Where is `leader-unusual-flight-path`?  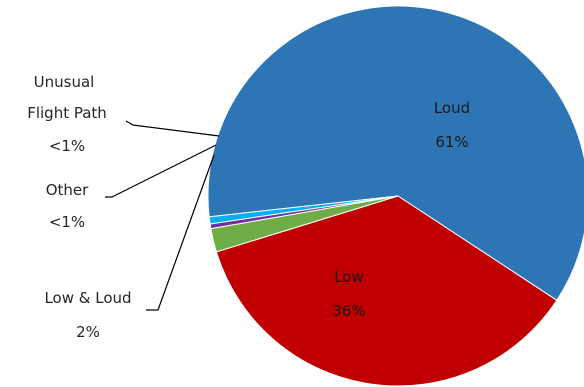
leader-unusual-flight-path is located at coordinates (172, 128).